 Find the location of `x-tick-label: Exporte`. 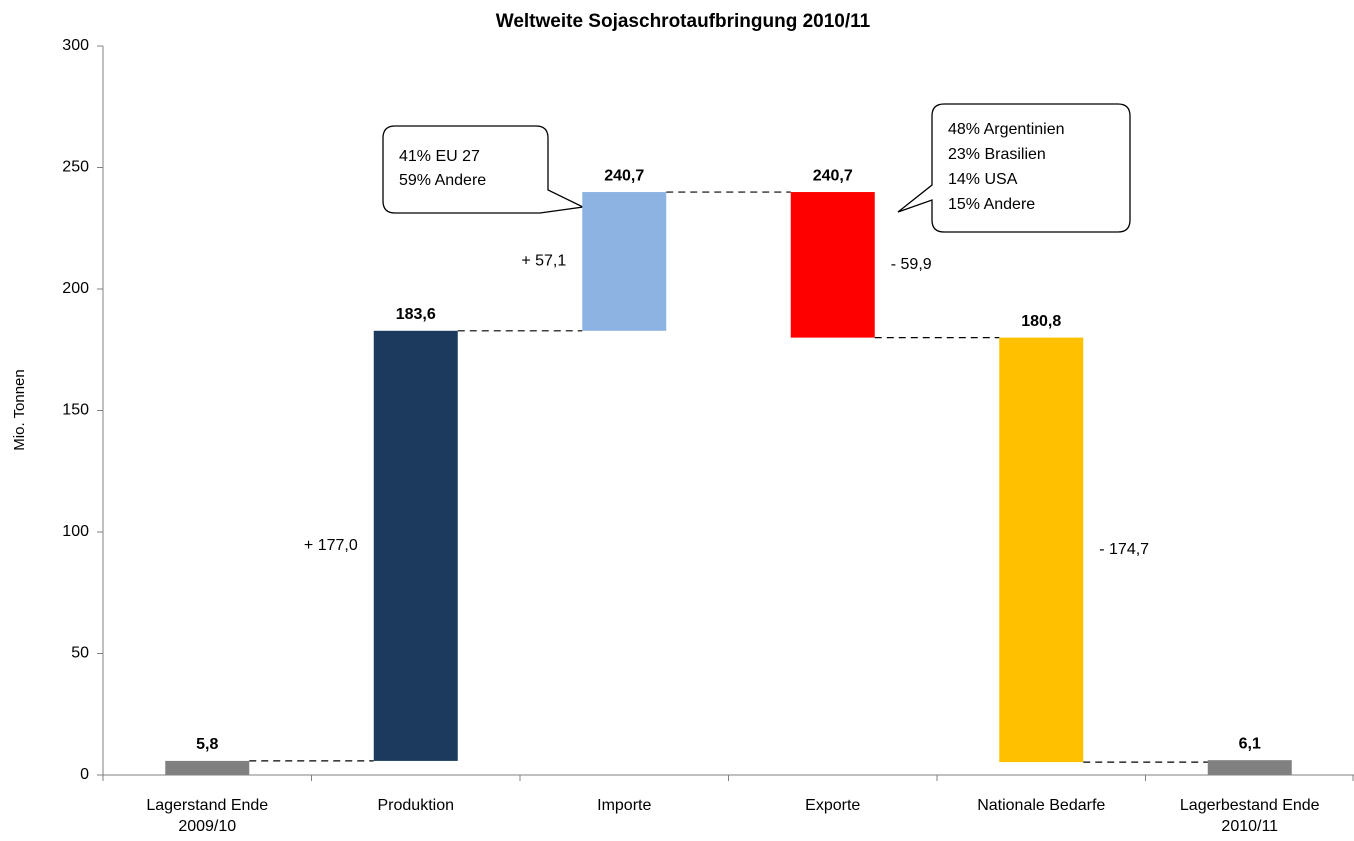

x-tick-label: Exporte is located at coordinates (832, 805).